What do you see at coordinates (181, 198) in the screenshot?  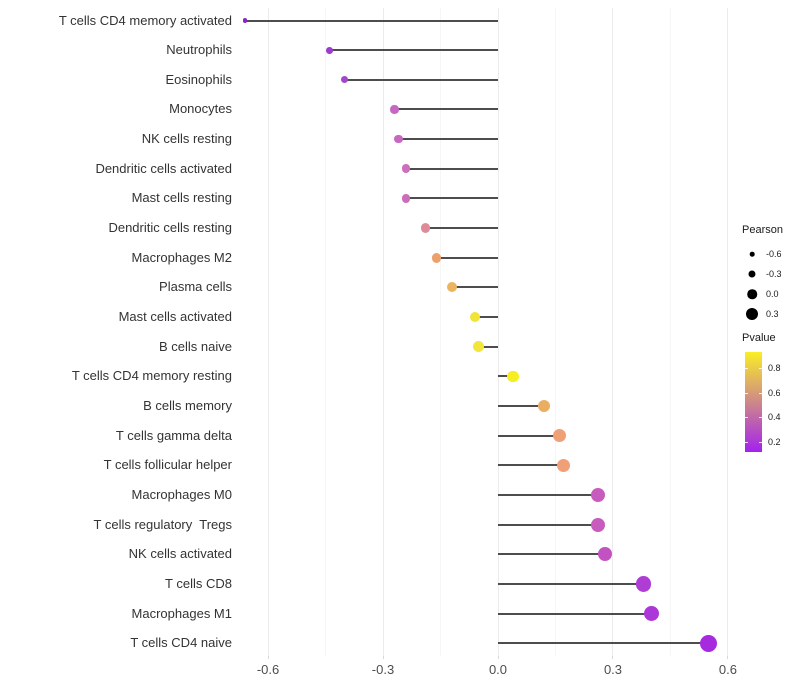 I see `category-label: Mast cells resting` at bounding box center [181, 198].